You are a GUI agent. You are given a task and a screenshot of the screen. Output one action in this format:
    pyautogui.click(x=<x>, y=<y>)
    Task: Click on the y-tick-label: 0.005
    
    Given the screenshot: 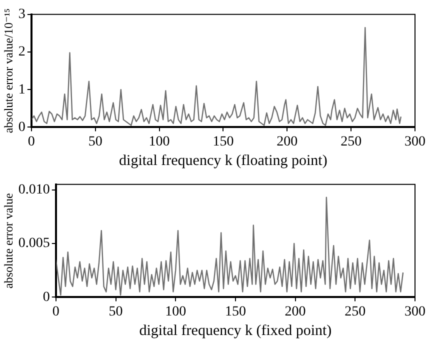 What is the action you would take?
    pyautogui.click(x=34, y=244)
    